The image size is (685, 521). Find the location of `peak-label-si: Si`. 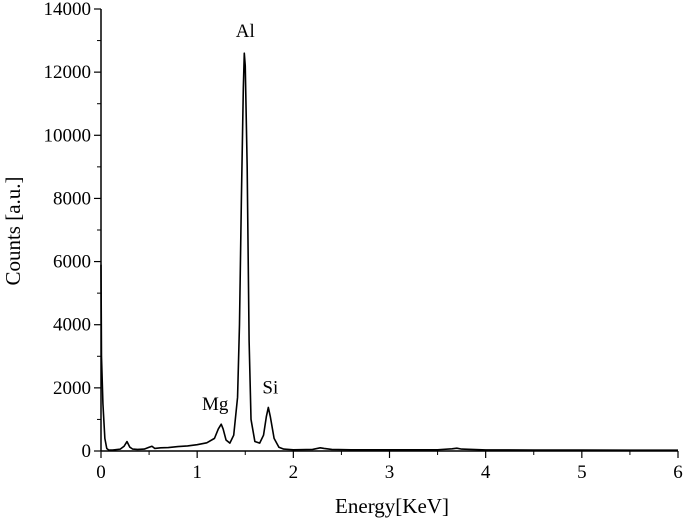

peak-label-si: Si is located at coordinates (270, 387).